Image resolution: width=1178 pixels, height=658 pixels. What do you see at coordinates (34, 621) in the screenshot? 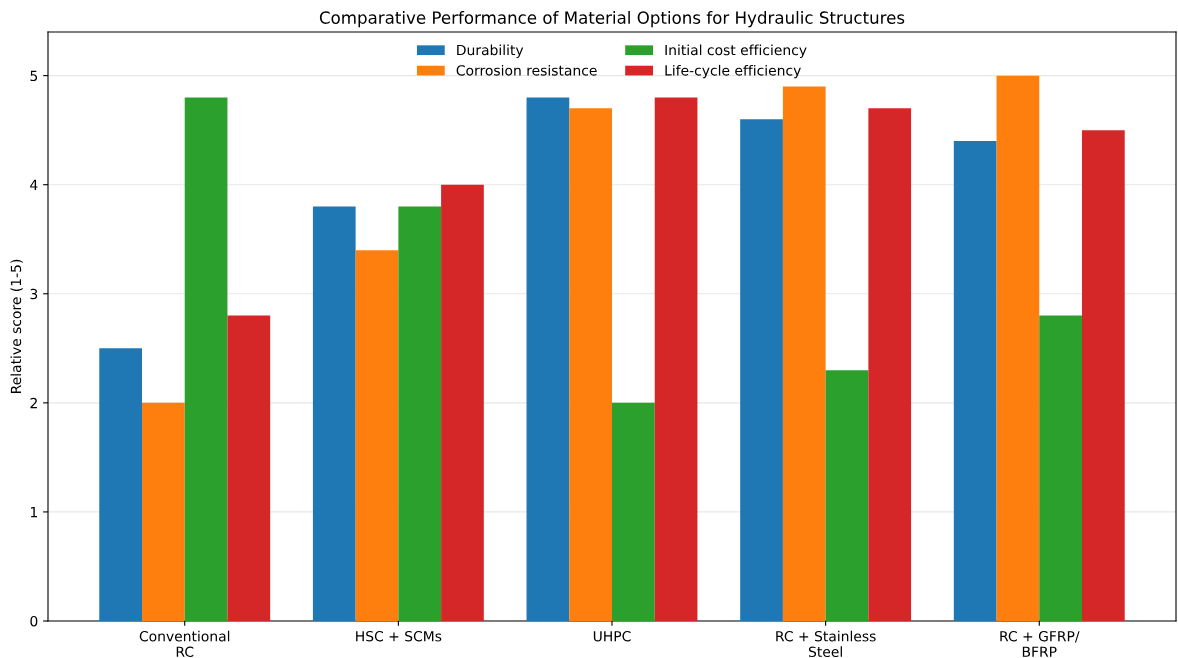
I see `y-tick-label: 0` at bounding box center [34, 621].